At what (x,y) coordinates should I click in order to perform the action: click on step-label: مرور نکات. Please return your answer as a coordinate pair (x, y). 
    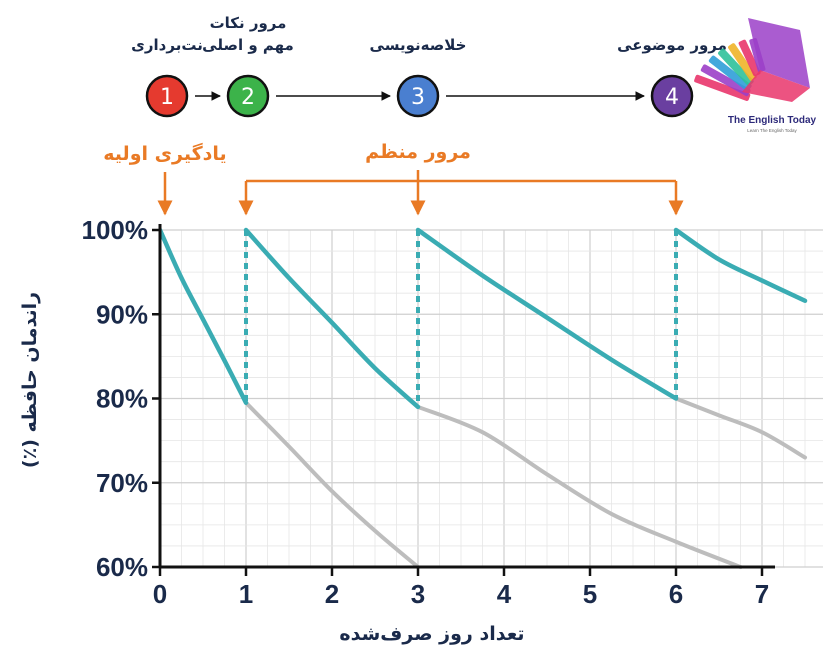
    Looking at the image, I should click on (248, 23).